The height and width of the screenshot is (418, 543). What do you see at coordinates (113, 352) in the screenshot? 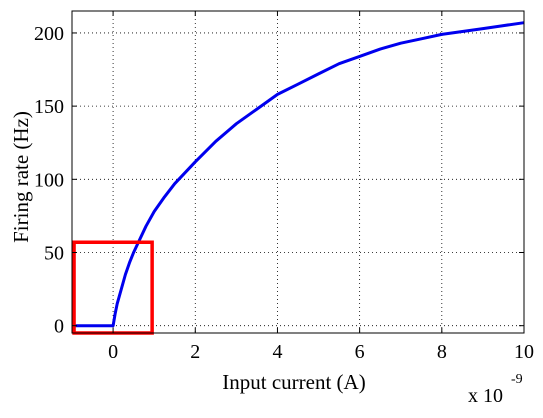
I see `x-tick-label: 0` at bounding box center [113, 352].